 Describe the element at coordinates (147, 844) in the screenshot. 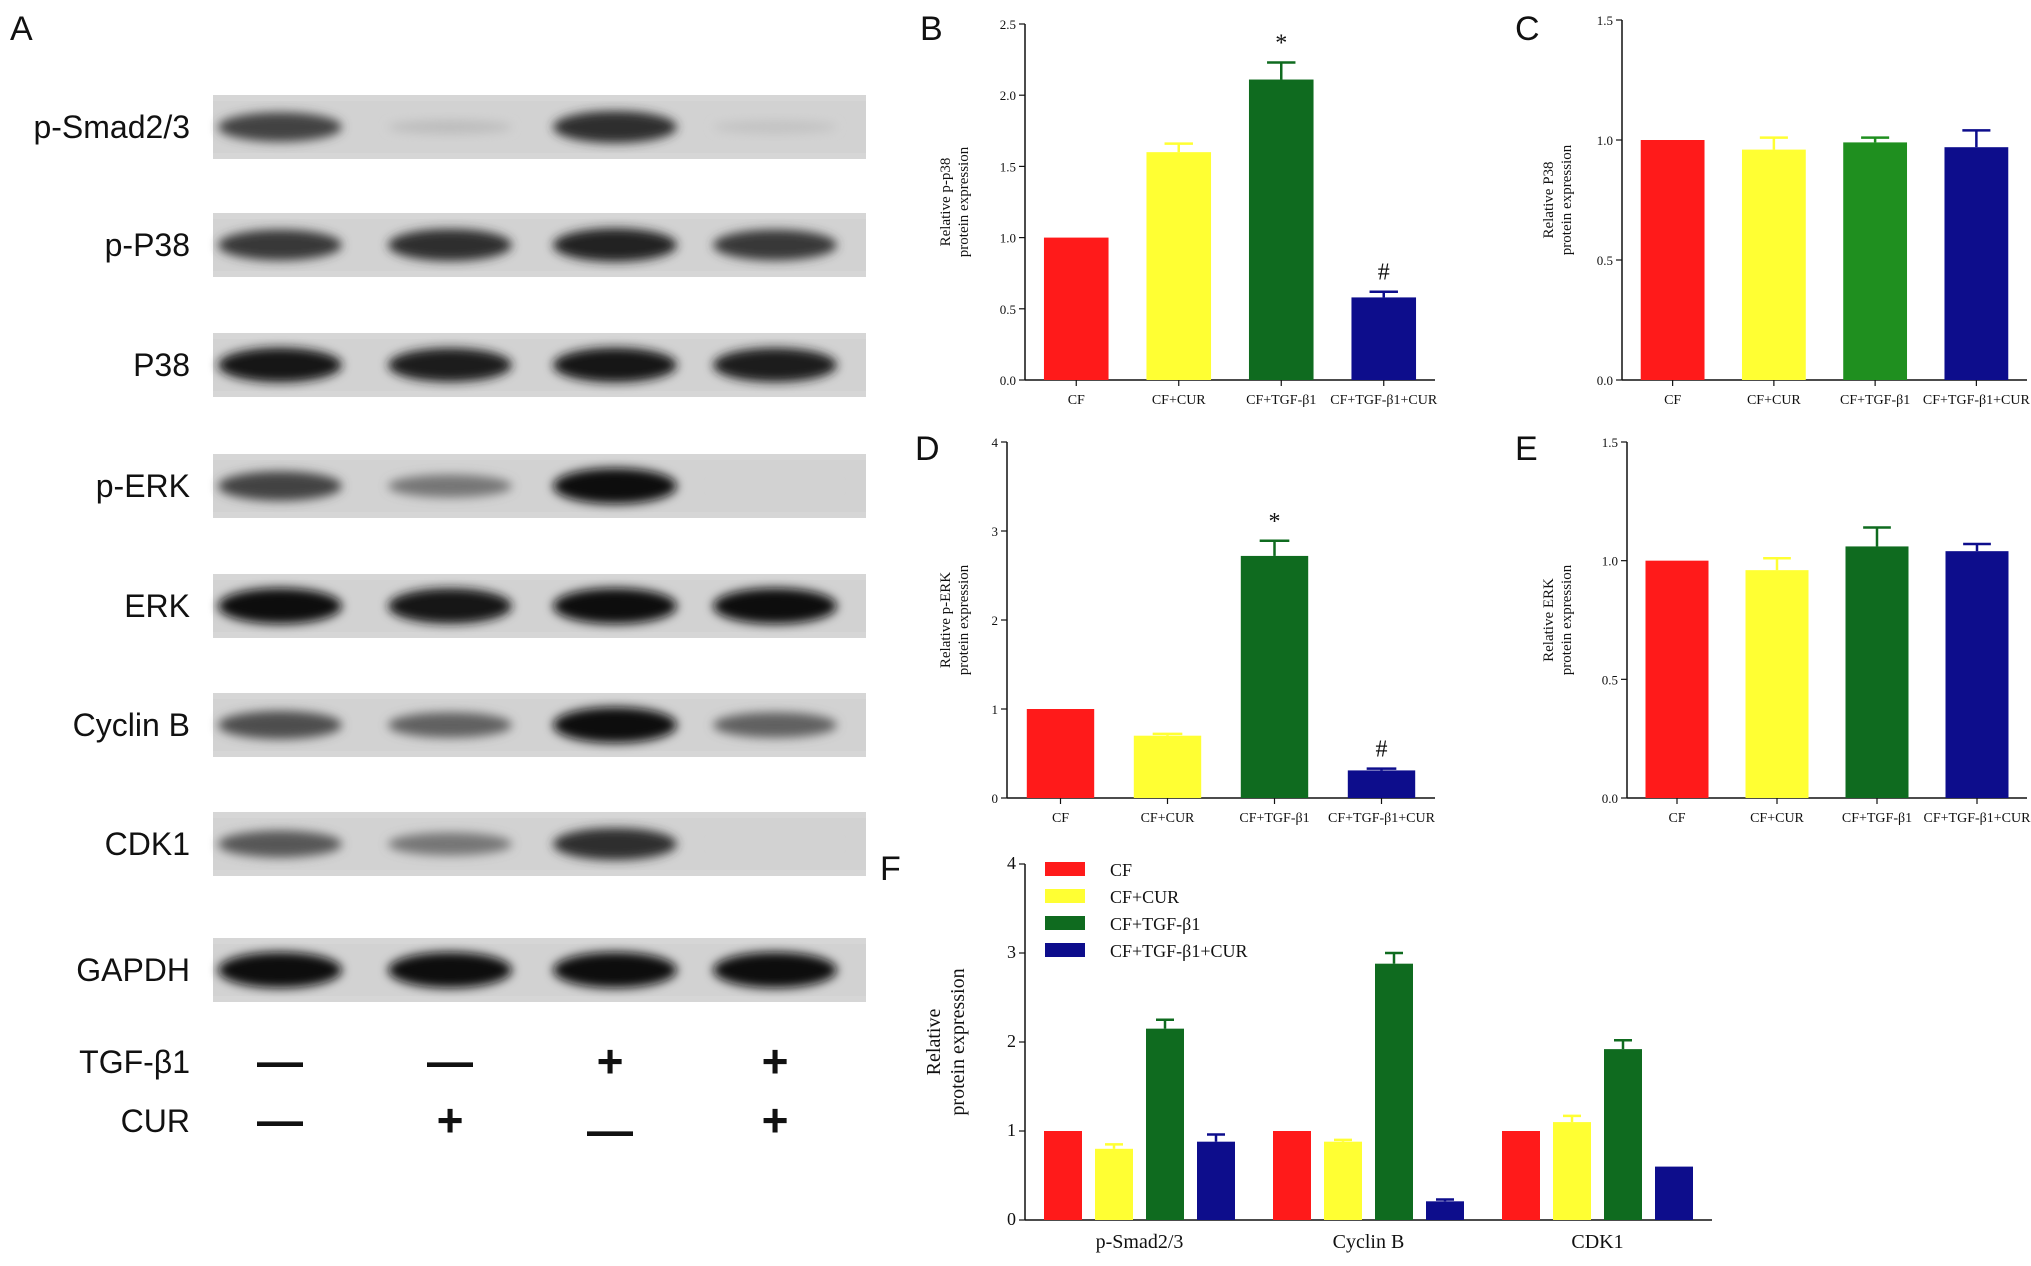

I see `blot-row-label: CDK1` at that location.